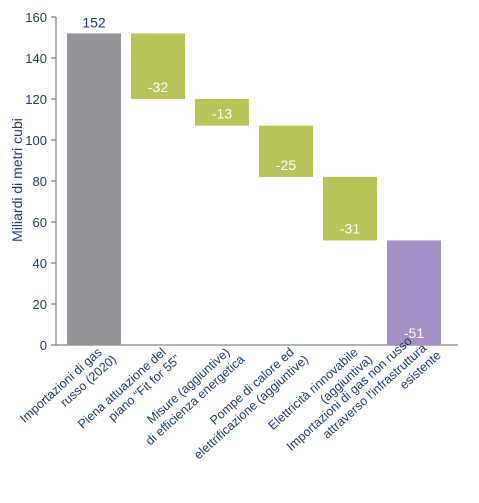  Describe the element at coordinates (40, 222) in the screenshot. I see `y-tick-label: 60` at that location.